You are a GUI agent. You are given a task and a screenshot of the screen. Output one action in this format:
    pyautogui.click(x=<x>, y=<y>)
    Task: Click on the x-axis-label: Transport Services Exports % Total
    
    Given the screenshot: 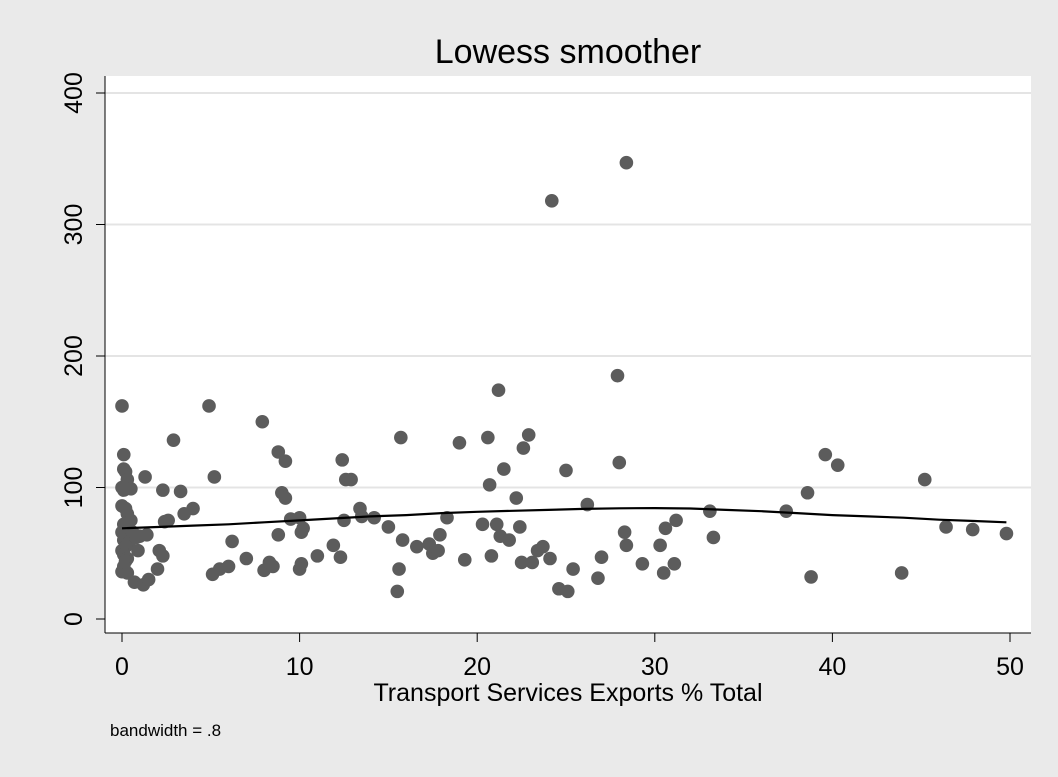 What is the action you would take?
    pyautogui.click(x=567, y=693)
    